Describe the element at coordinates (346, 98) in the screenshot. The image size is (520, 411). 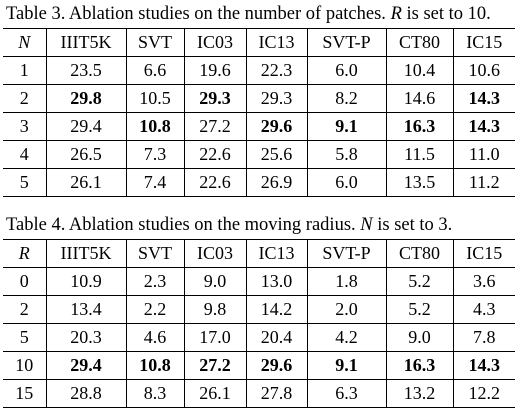
I see `value-cell: 8.2` at that location.